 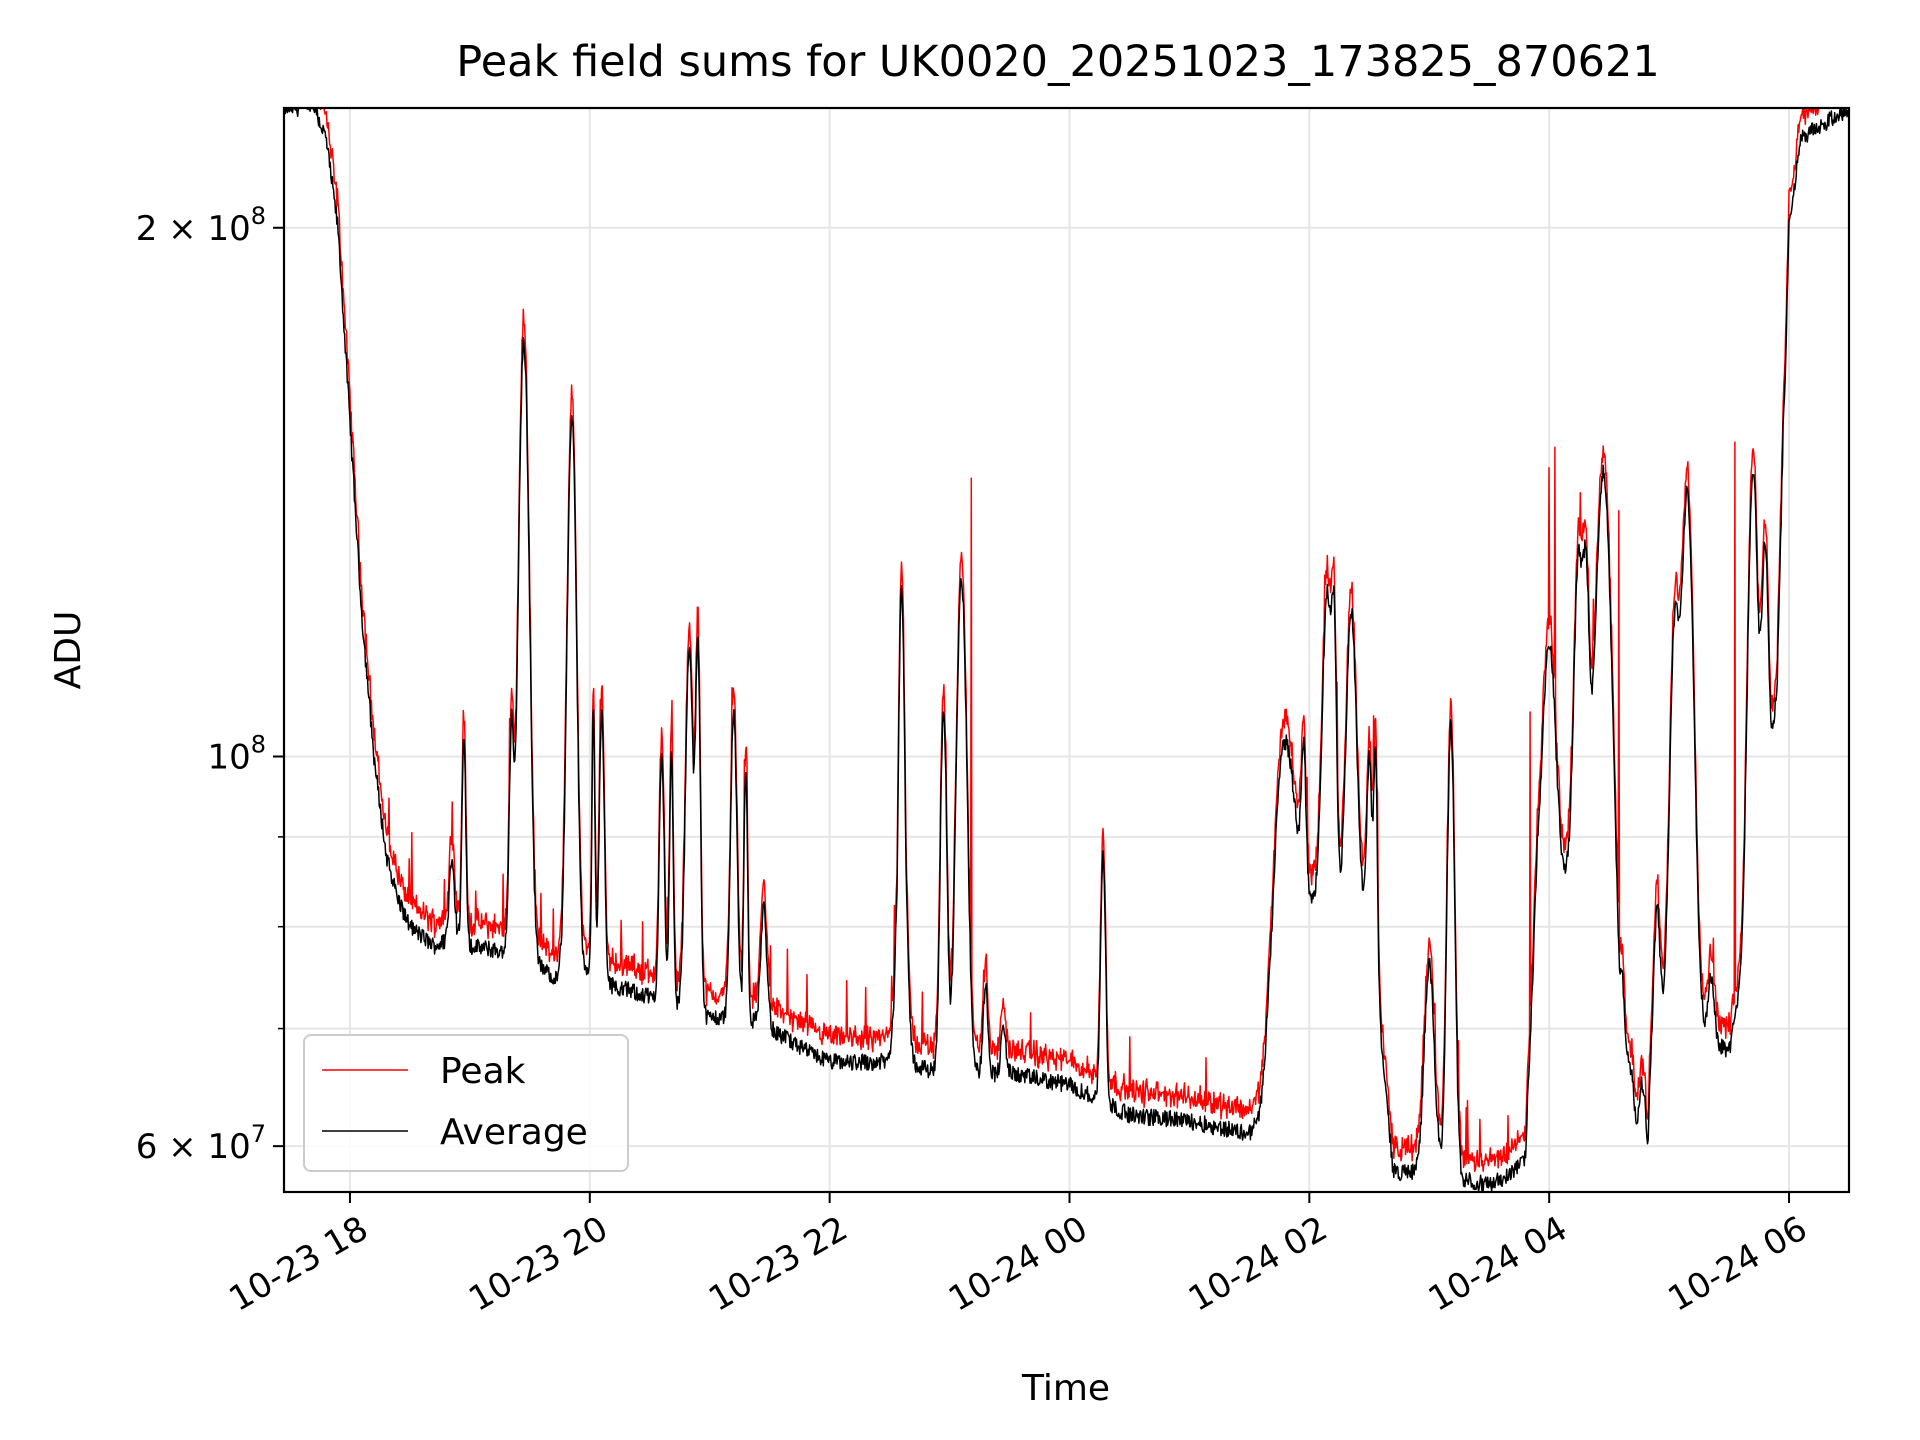 What do you see at coordinates (298, 1264) in the screenshot?
I see `x-tick-label: 10-23 18` at bounding box center [298, 1264].